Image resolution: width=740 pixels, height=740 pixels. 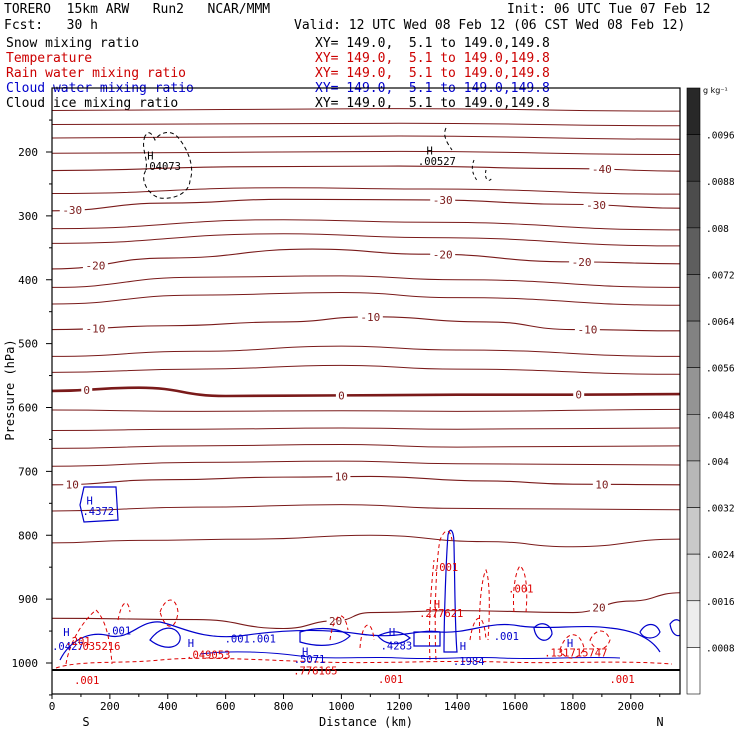 I want to click on contour-annotation: .04073, so click(x=162, y=167).